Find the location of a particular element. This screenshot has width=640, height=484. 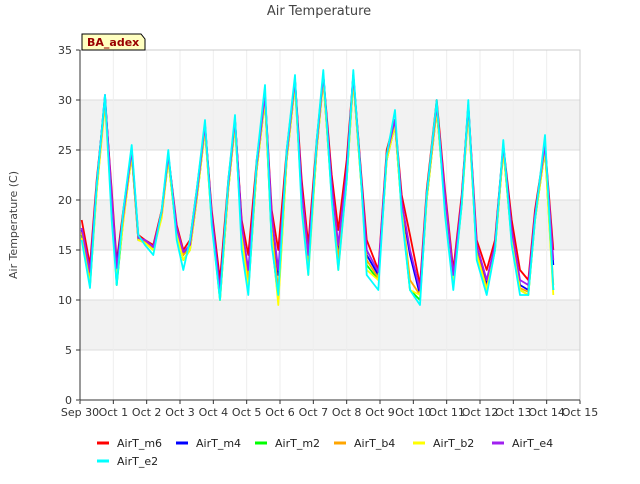

legend-item-airt-e2: AirT_e2 is located at coordinates (127, 461).